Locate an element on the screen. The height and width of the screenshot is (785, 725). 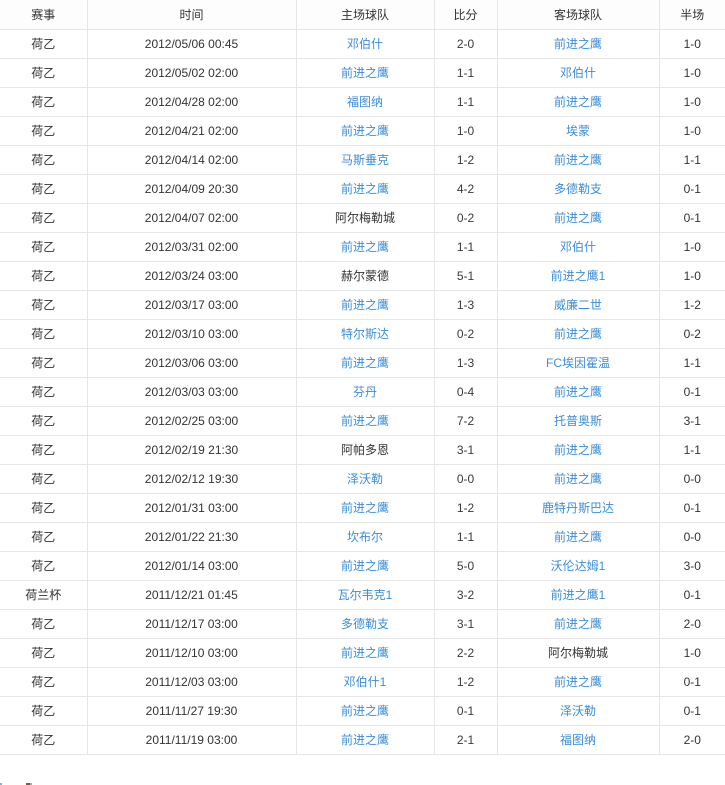
cutoff-footer-fragment is located at coordinates (30, 783).